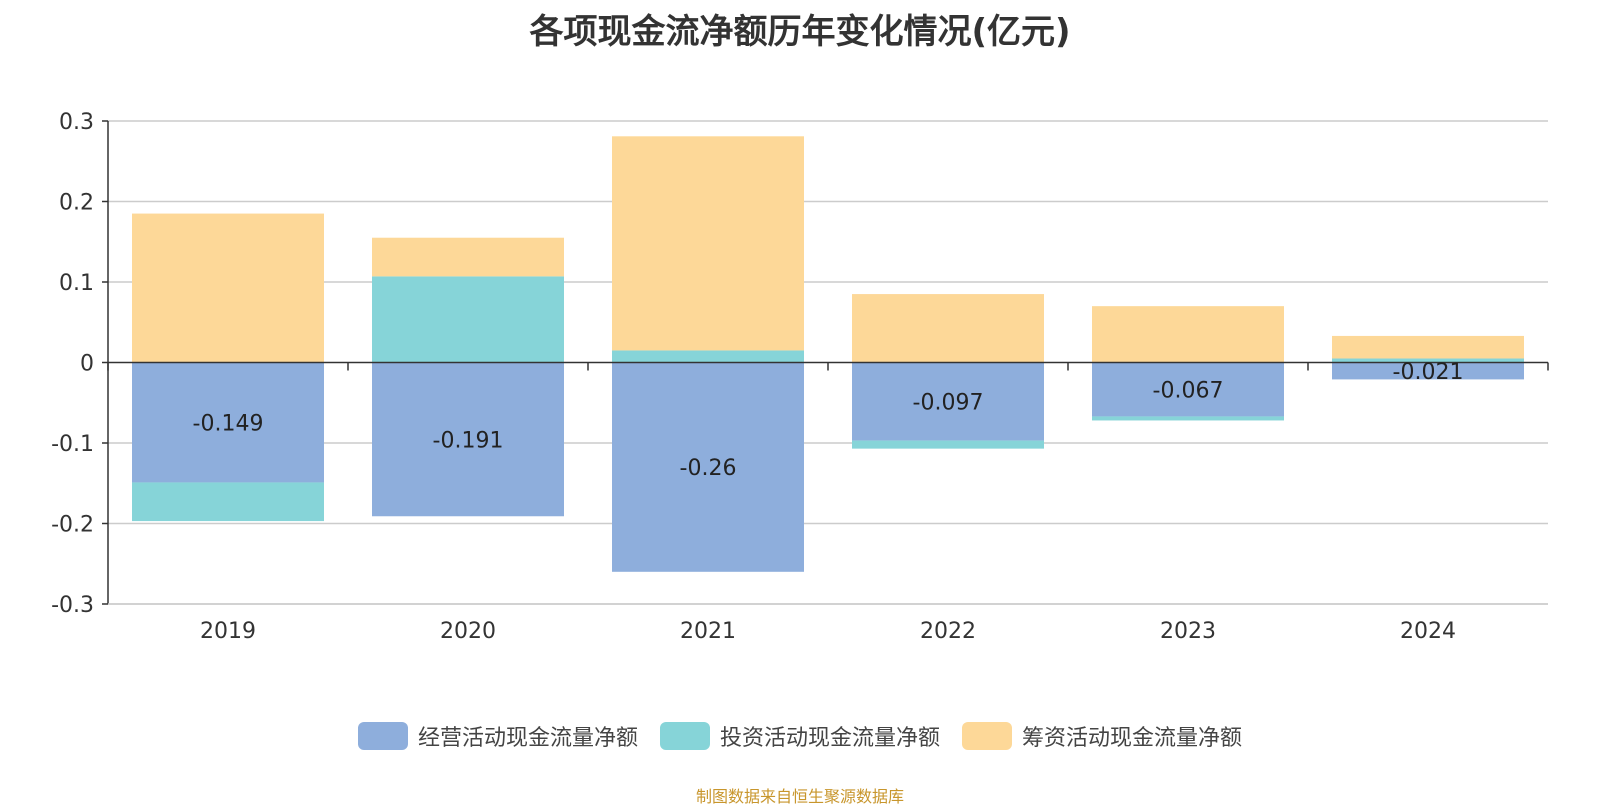  I want to click on x-tick-label: 2024, so click(1428, 631).